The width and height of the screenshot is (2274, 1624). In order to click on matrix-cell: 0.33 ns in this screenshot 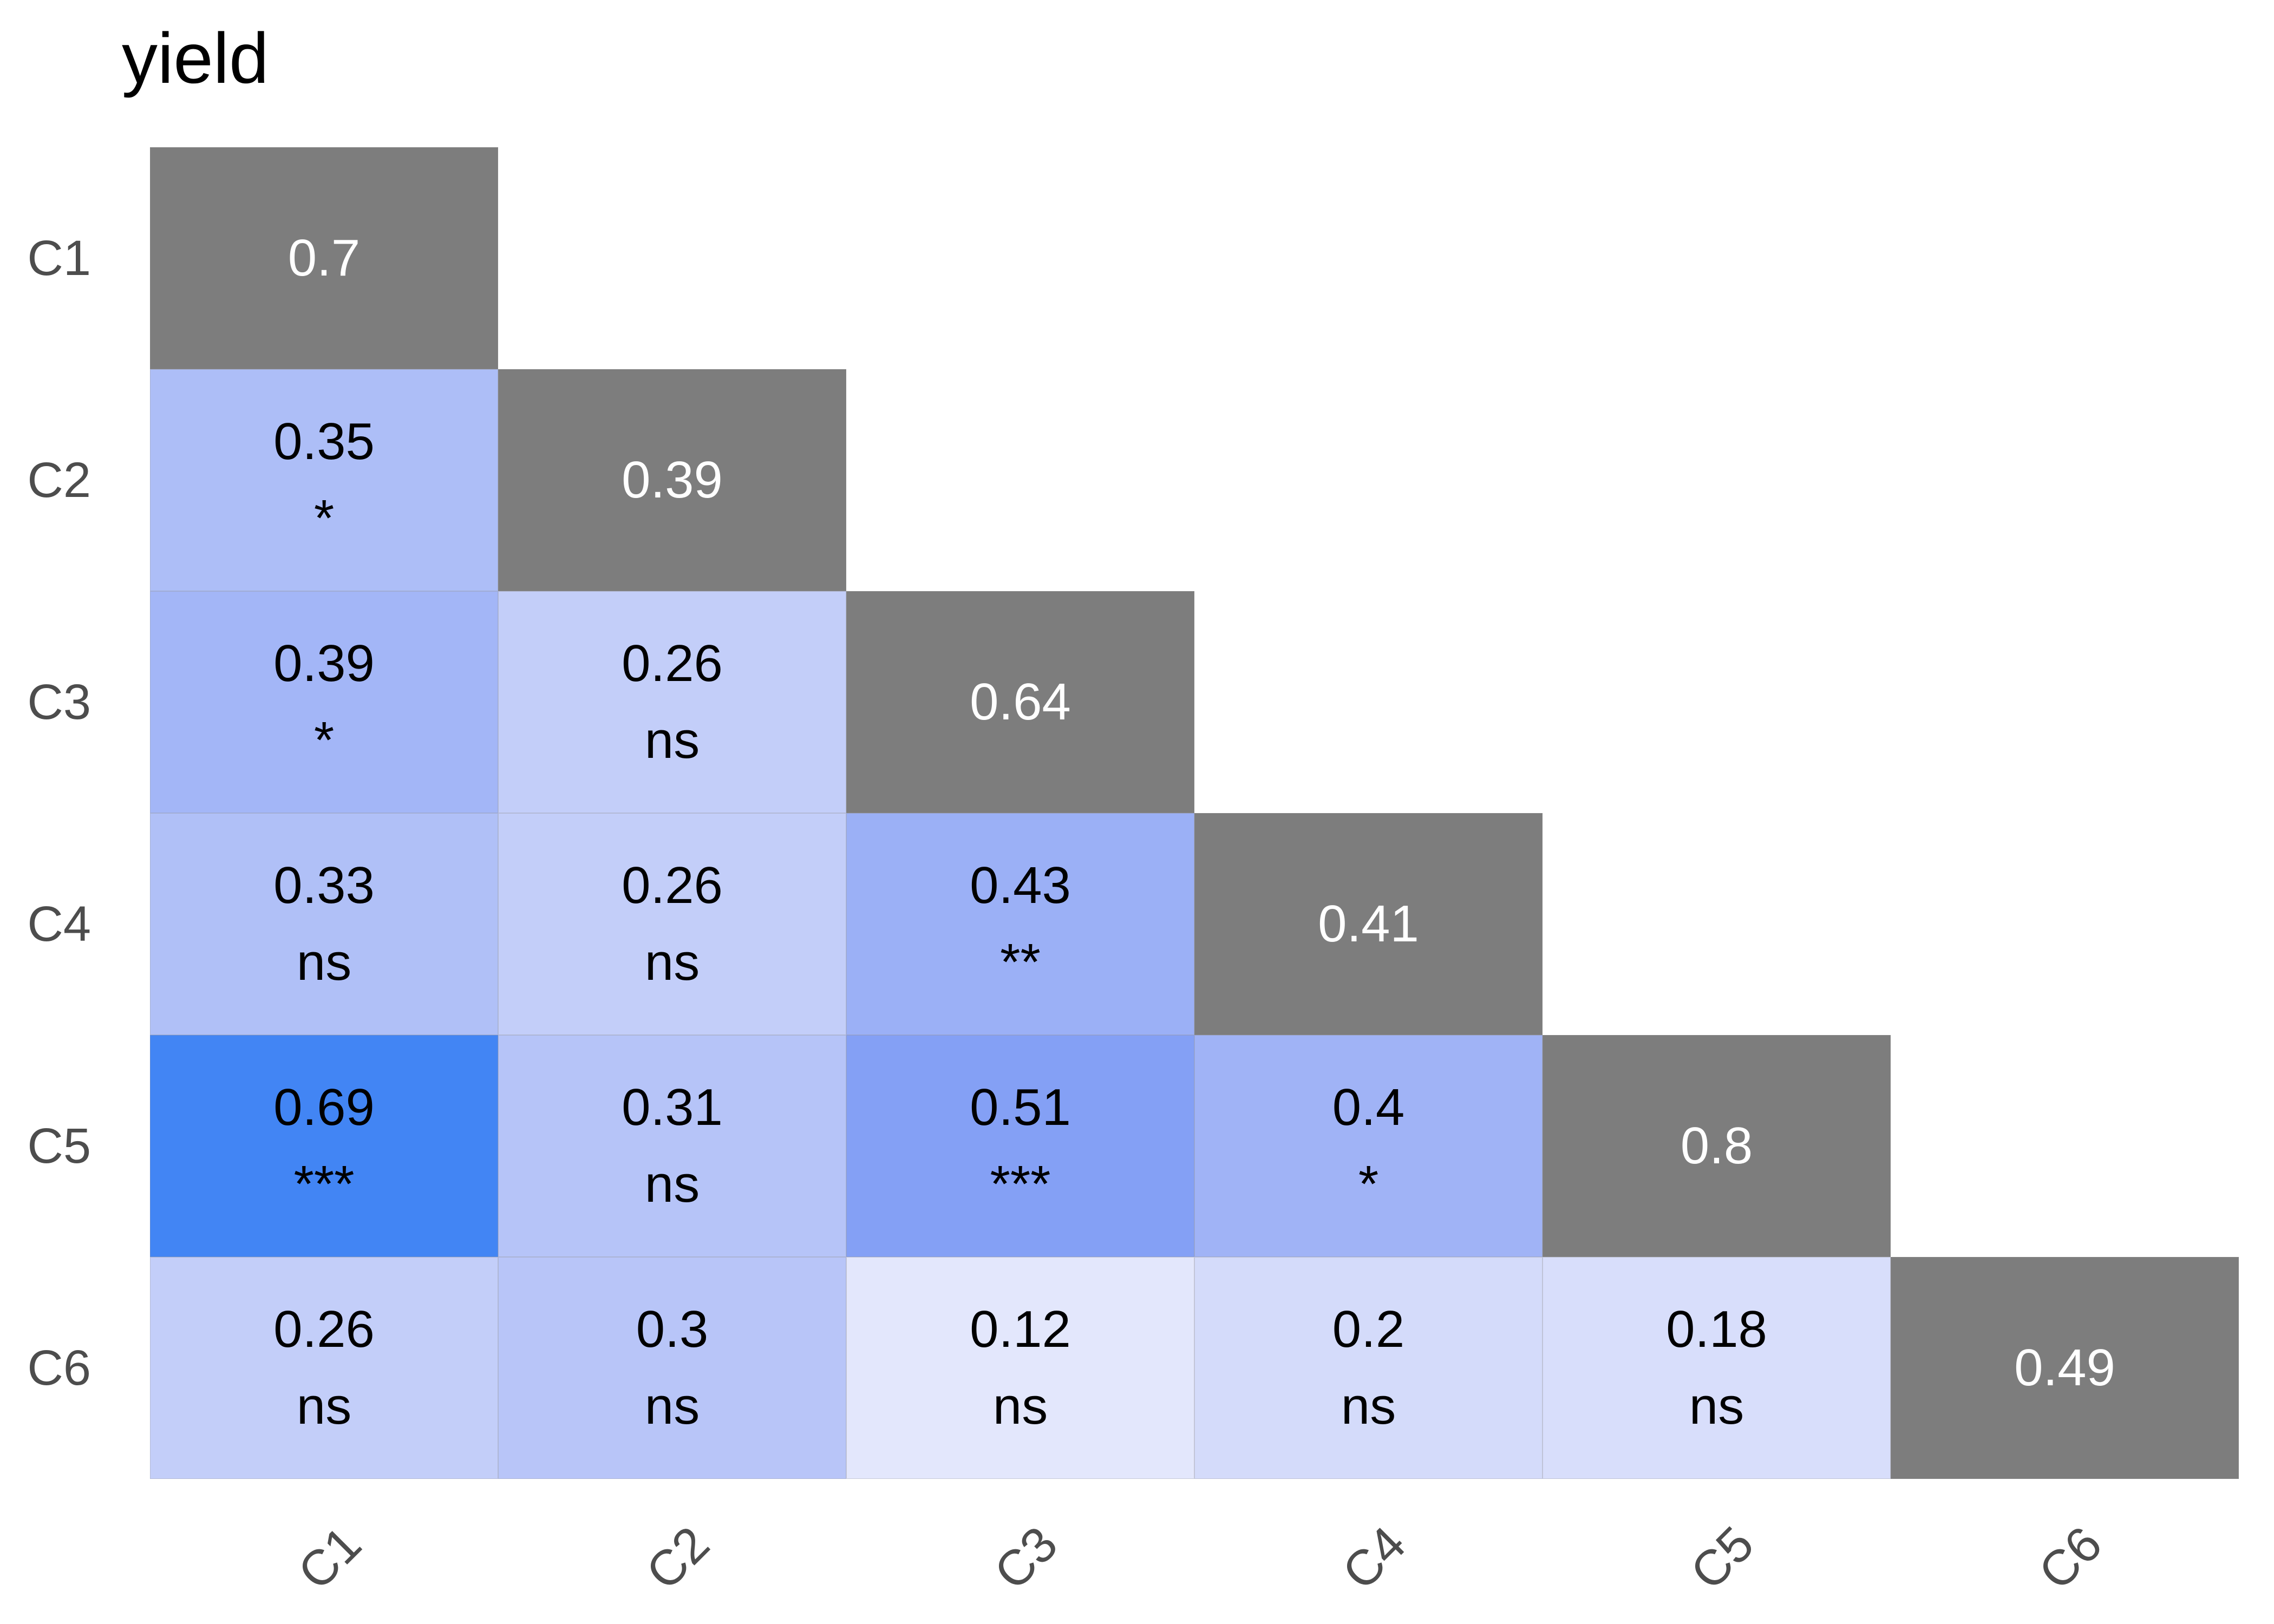, I will do `click(324, 924)`.